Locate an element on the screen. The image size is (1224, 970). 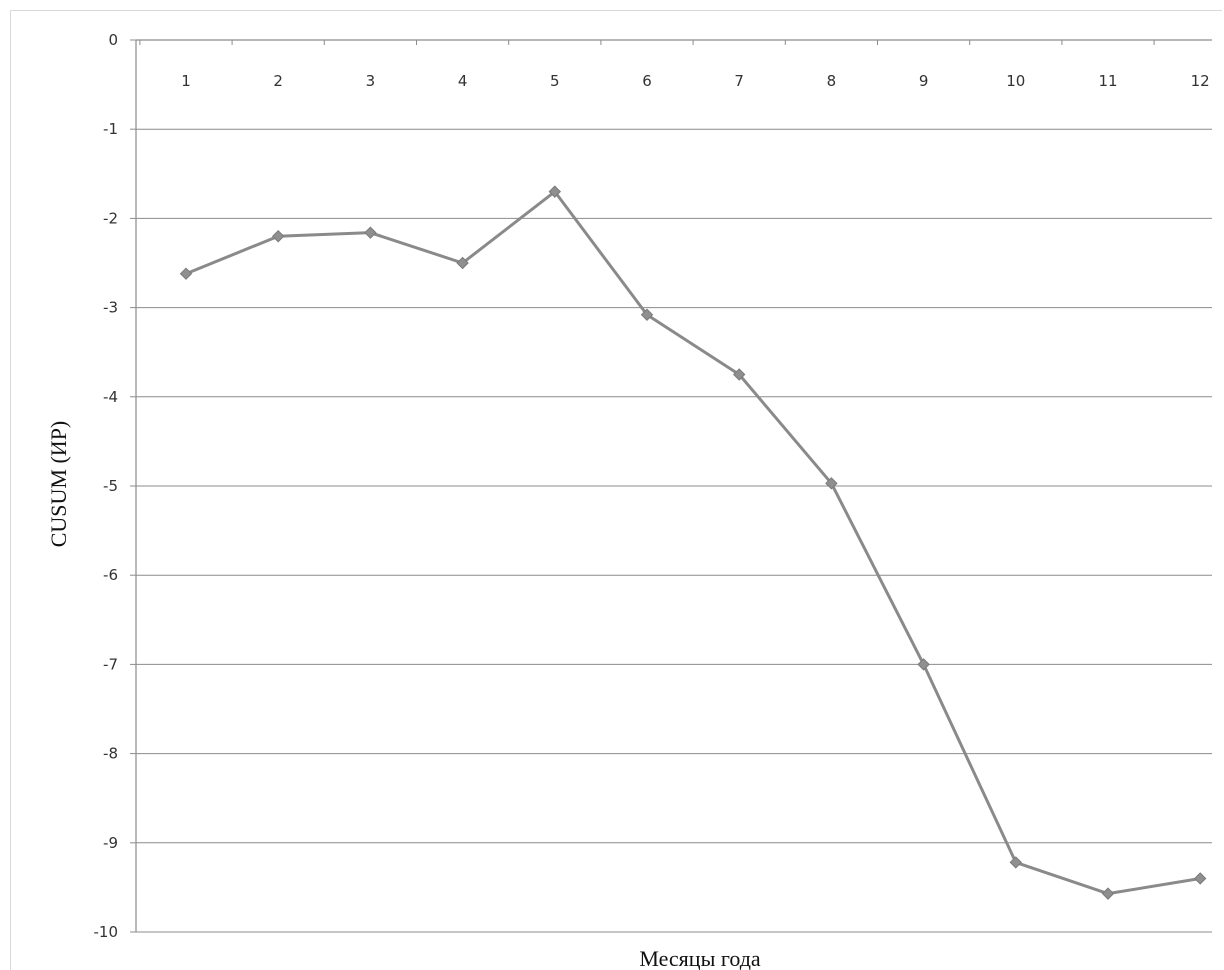
x-tick-label: 2 is located at coordinates (278, 81).